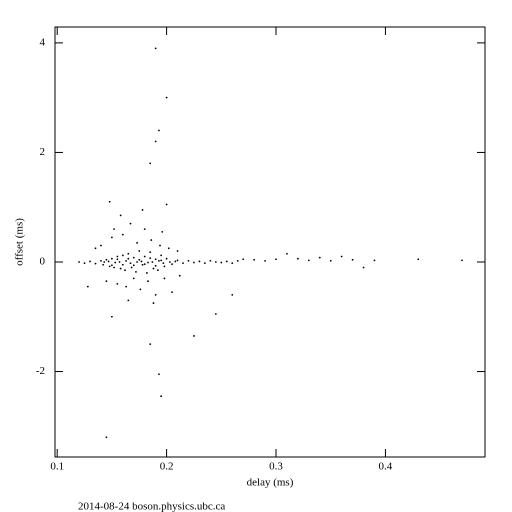 The height and width of the screenshot is (512, 512). What do you see at coordinates (57, 467) in the screenshot?
I see `x-tick-label: 0.1` at bounding box center [57, 467].